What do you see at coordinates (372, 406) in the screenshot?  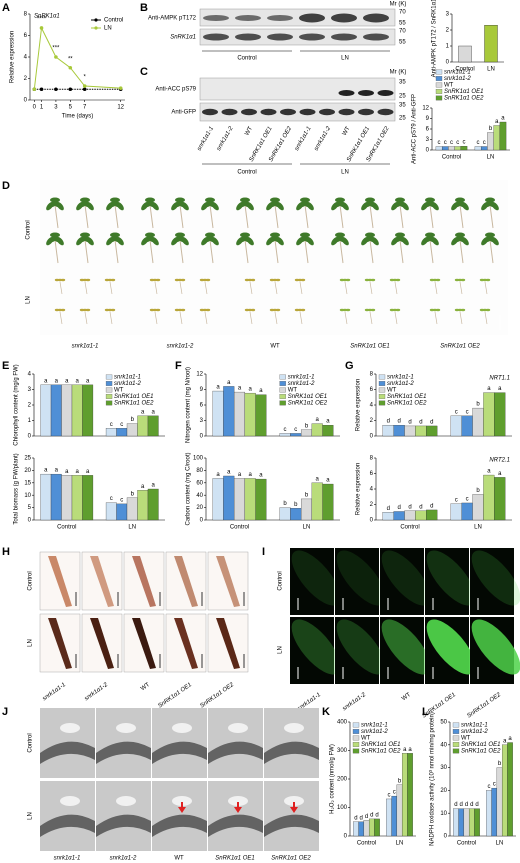 I see `y-tick-label: 4` at bounding box center [372, 406].